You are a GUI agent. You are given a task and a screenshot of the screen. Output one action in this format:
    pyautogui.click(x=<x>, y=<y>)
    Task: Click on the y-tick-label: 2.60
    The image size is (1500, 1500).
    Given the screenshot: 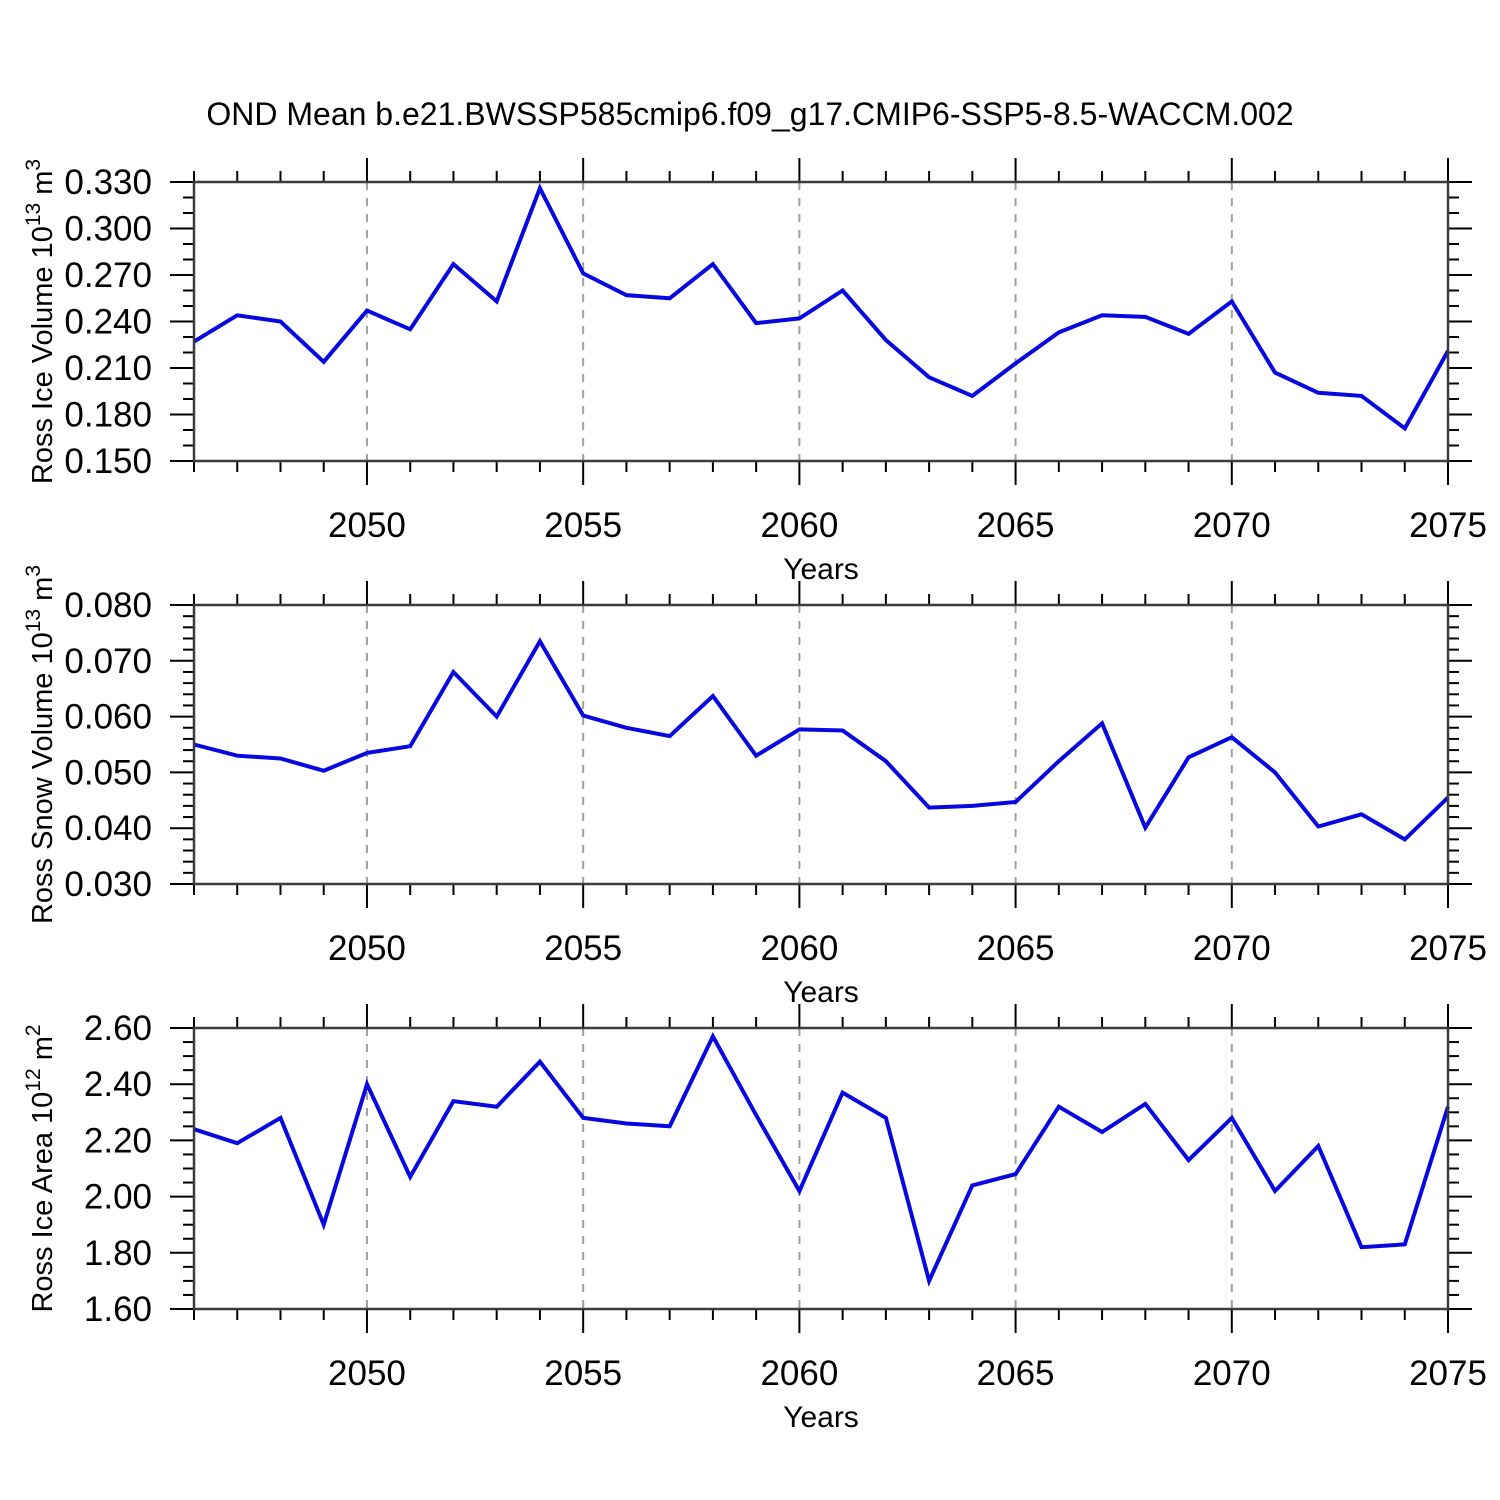 What is the action you would take?
    pyautogui.click(x=118, y=1028)
    